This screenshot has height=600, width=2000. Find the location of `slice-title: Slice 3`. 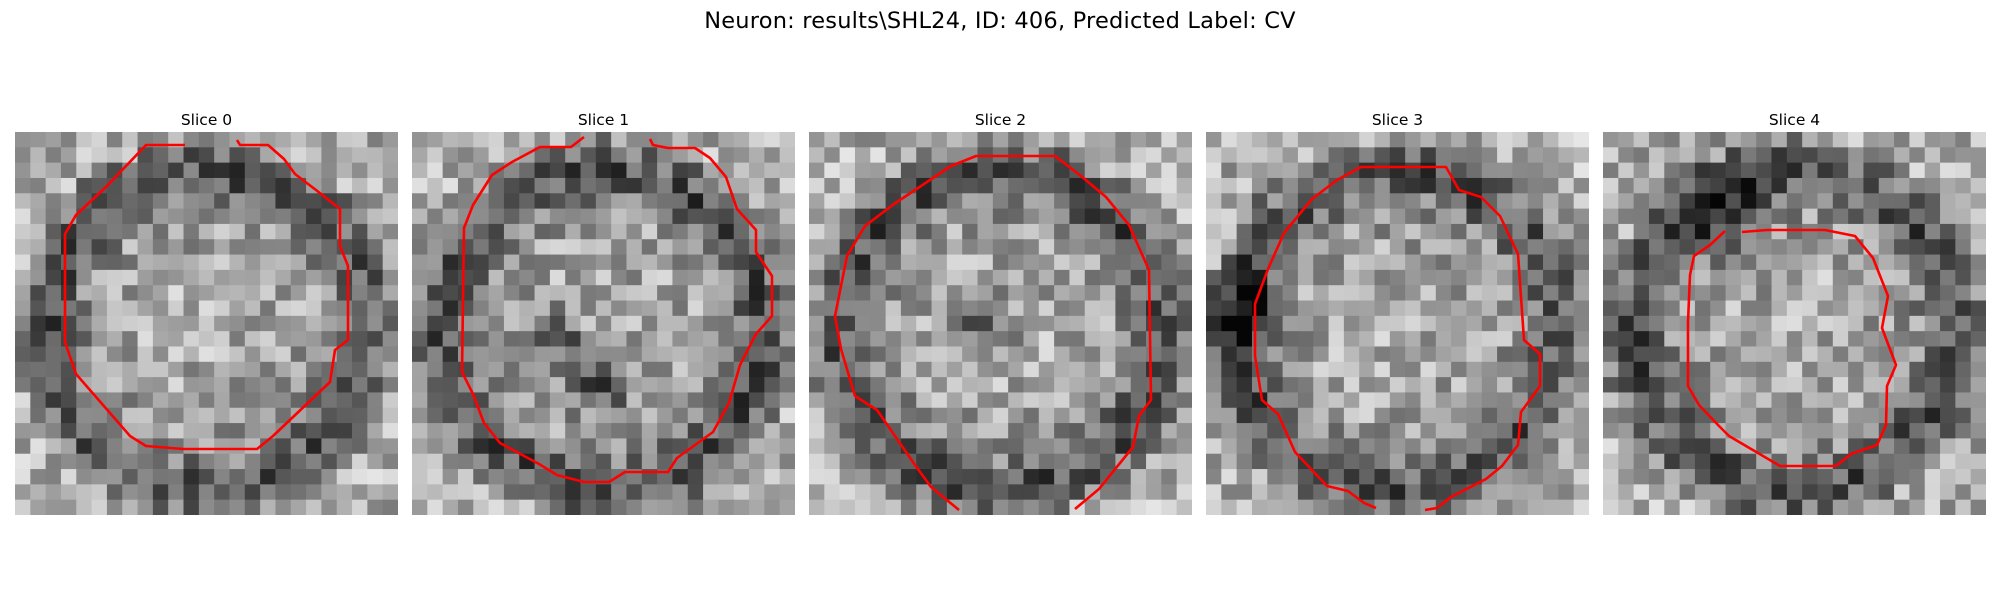

slice-title: Slice 3 is located at coordinates (1397, 120).